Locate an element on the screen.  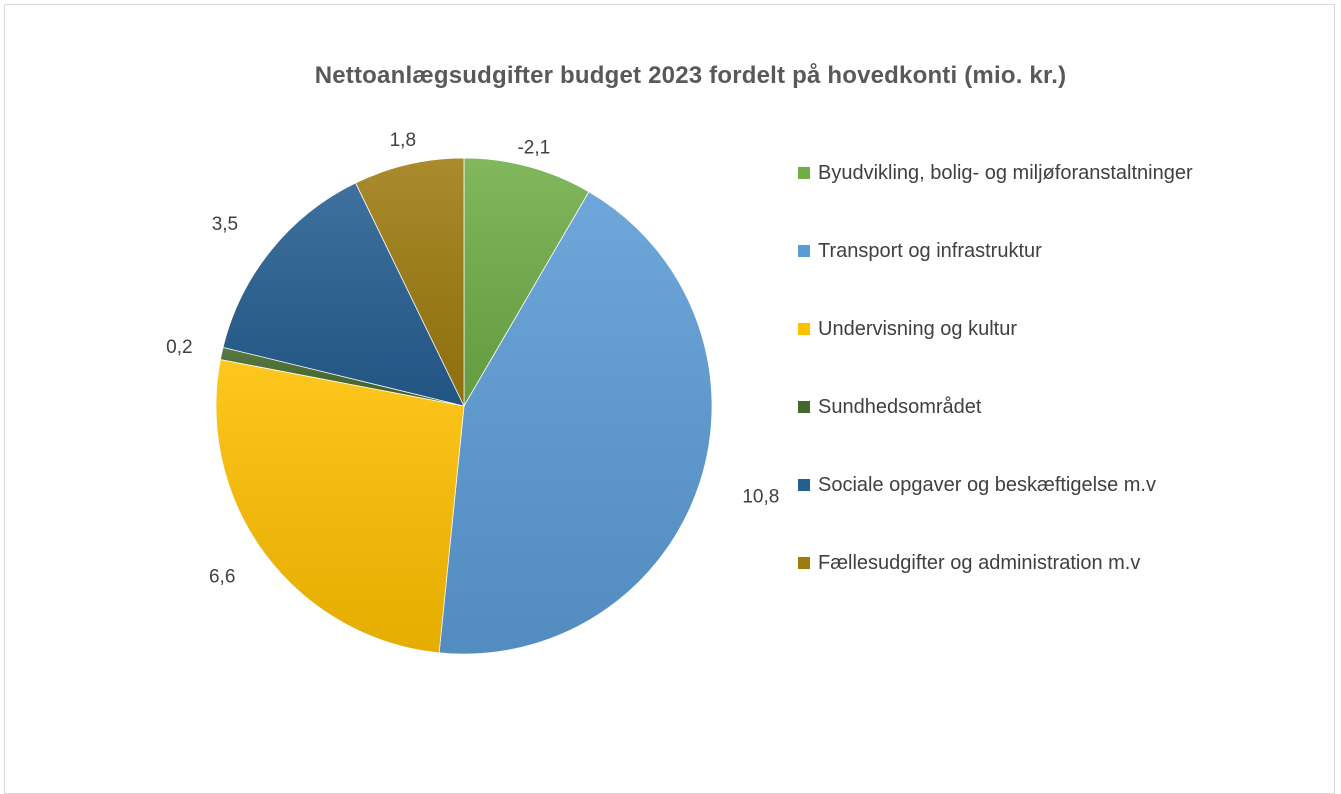
legend-item-f-llesudgifter-og-administration-m-v: Fællesudgifter og administration m.v is located at coordinates (969, 563).